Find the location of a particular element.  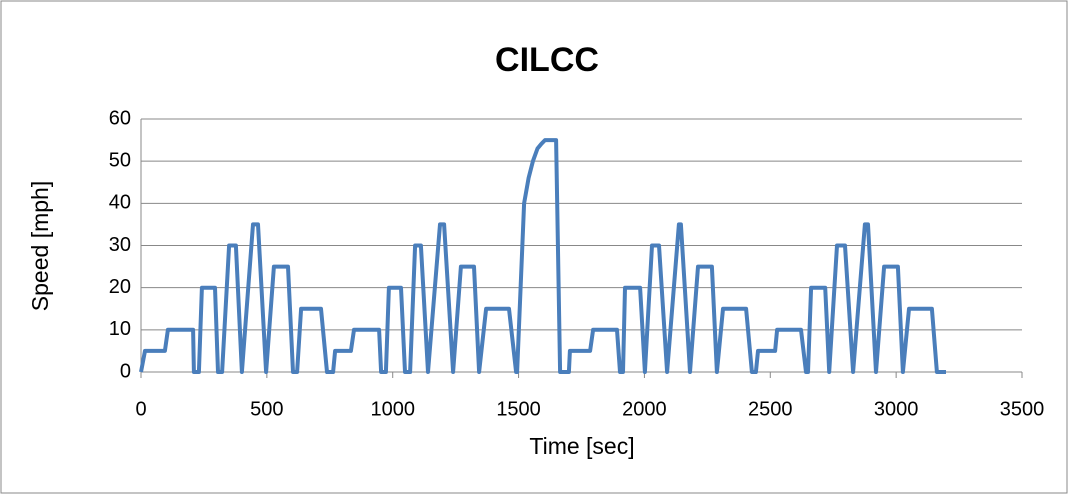

y-tick-label: 40 is located at coordinates (120, 203).